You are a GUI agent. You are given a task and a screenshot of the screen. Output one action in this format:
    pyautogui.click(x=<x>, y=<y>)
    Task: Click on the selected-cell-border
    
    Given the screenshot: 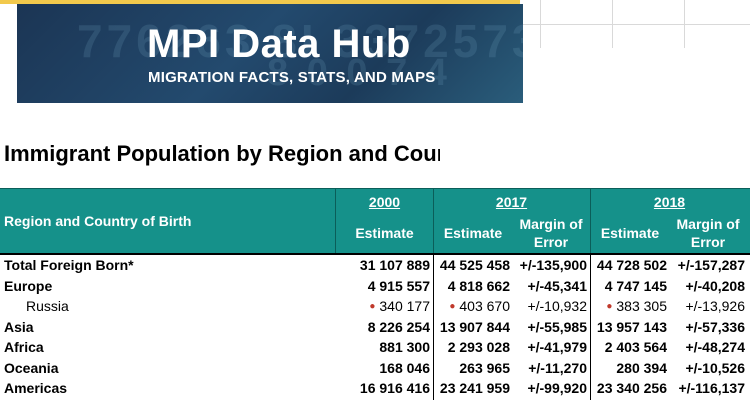 What is the action you would take?
    pyautogui.click(x=260, y=2)
    